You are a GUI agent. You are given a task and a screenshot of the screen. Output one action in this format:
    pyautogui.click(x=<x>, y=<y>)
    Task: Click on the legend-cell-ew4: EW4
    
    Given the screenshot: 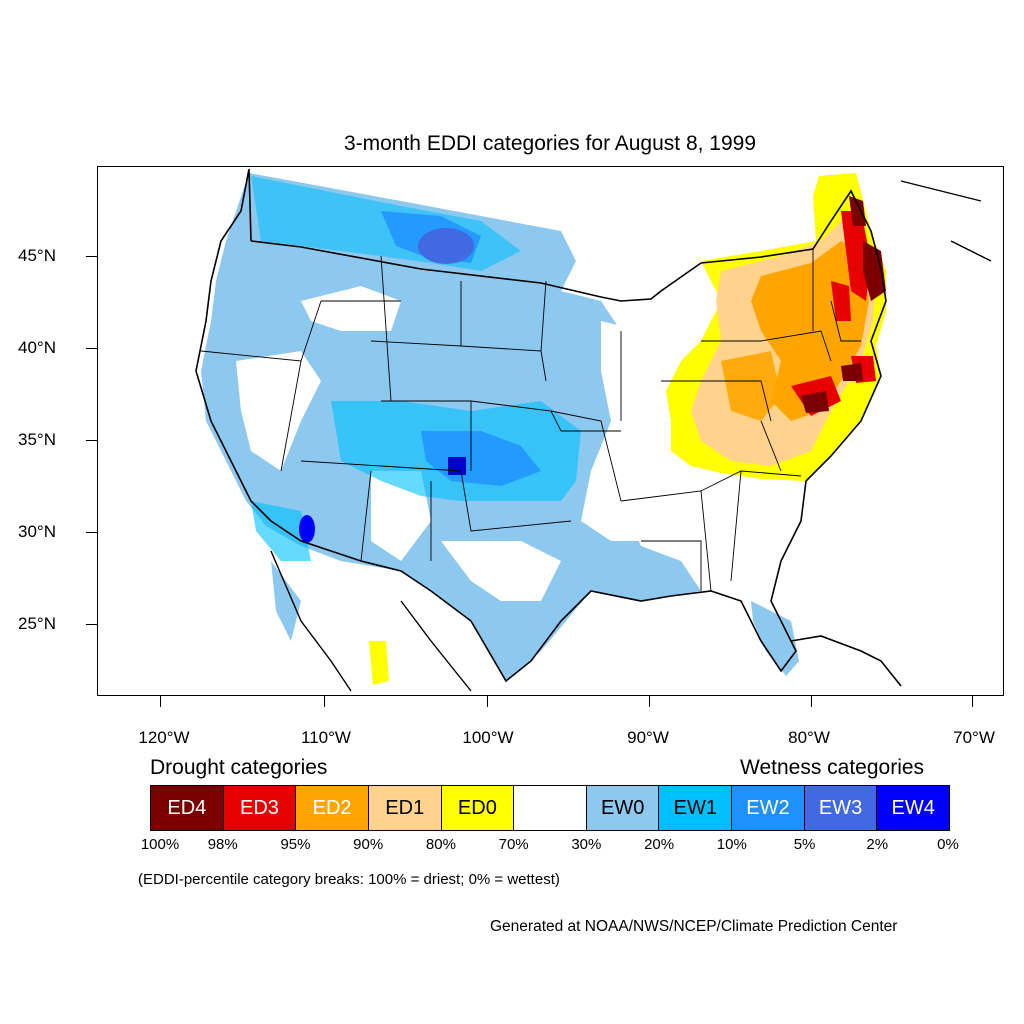 What is the action you would take?
    pyautogui.click(x=913, y=808)
    